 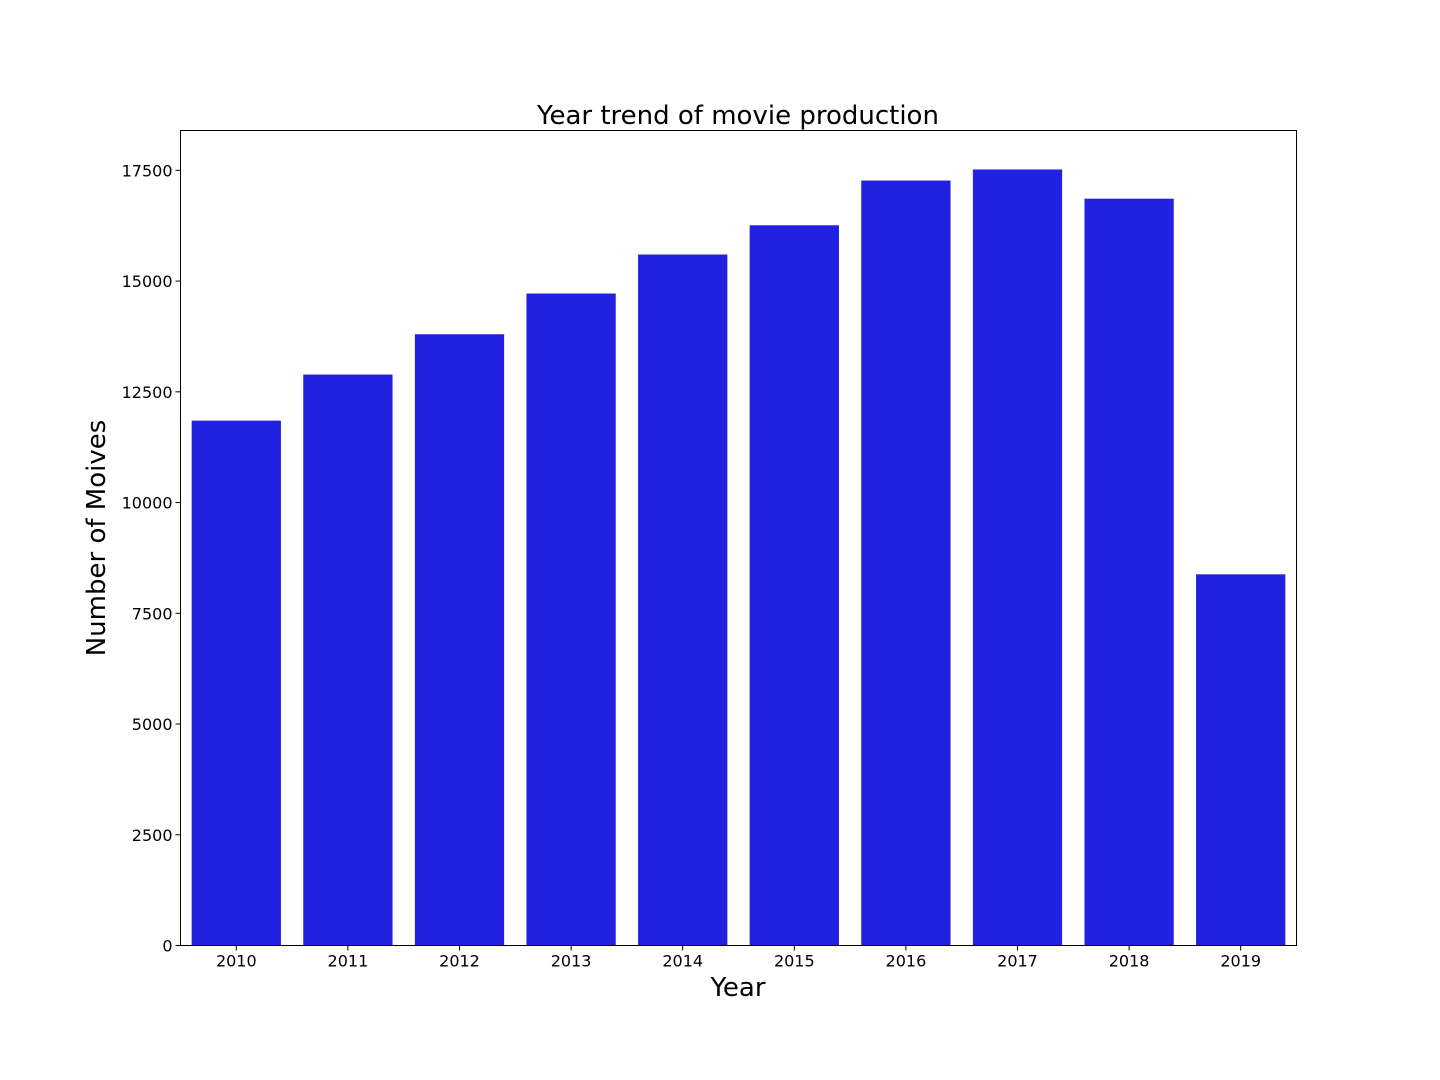 I want to click on x-tick-label: 2018, so click(x=1129, y=961).